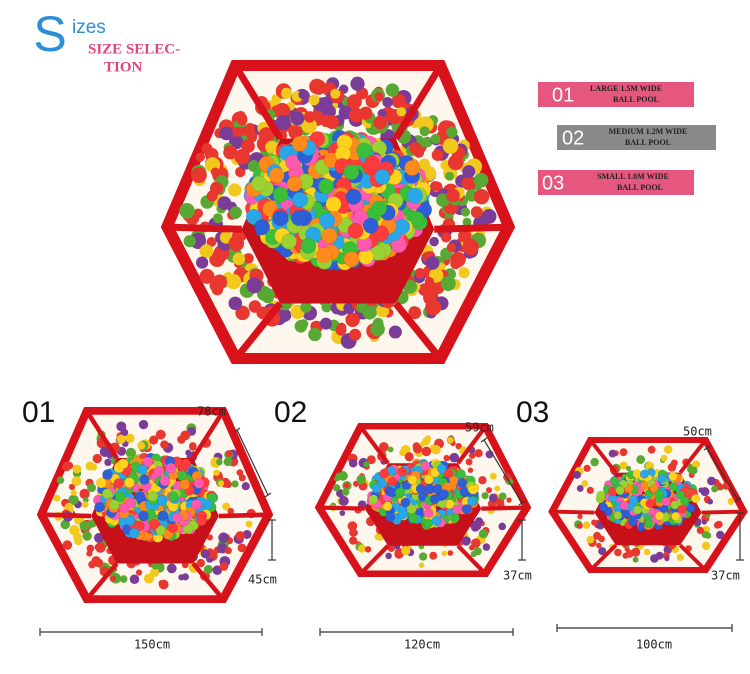 The image size is (750, 674). I want to click on product-number: 01, so click(38, 412).